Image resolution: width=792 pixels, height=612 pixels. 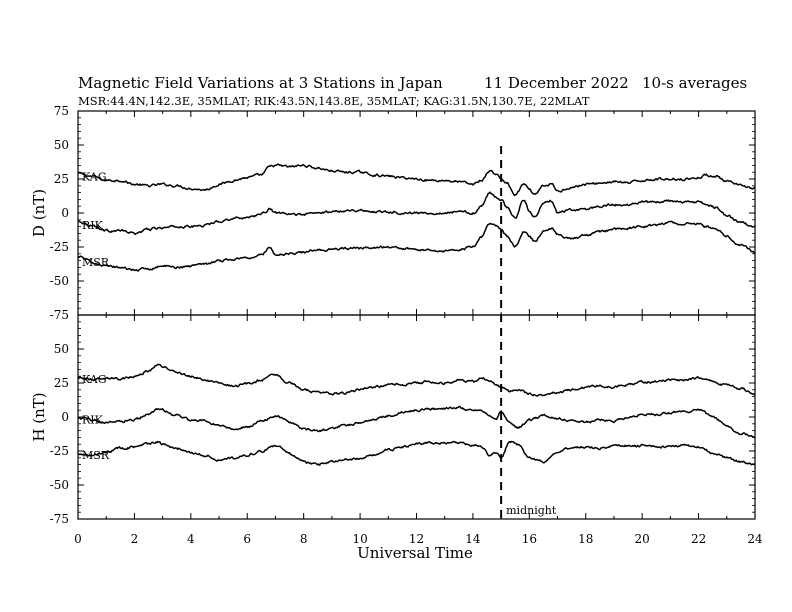 What do you see at coordinates (39, 416) in the screenshot?
I see `y-axis-label: H (nT)` at bounding box center [39, 416].